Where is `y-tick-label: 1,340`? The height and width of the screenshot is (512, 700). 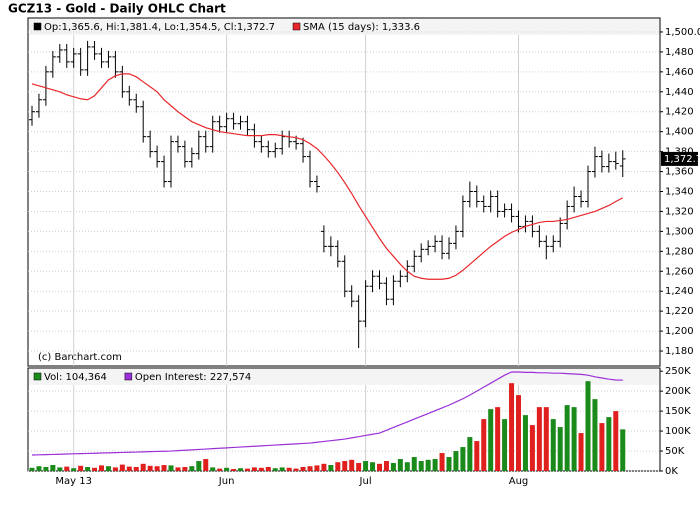 y-tick-label: 1,340 is located at coordinates (679, 192).